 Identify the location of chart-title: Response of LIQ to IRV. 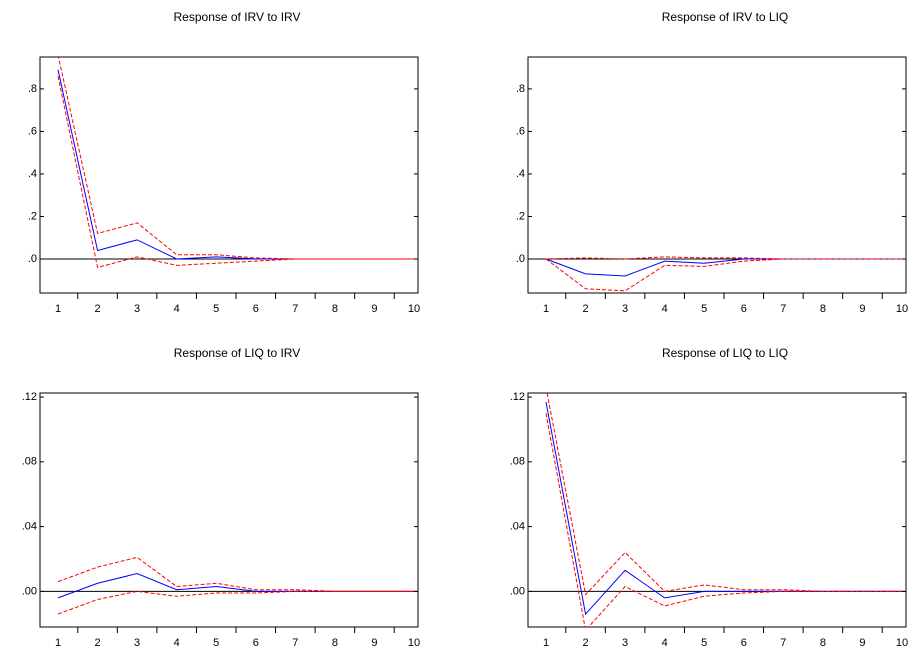
(237, 353).